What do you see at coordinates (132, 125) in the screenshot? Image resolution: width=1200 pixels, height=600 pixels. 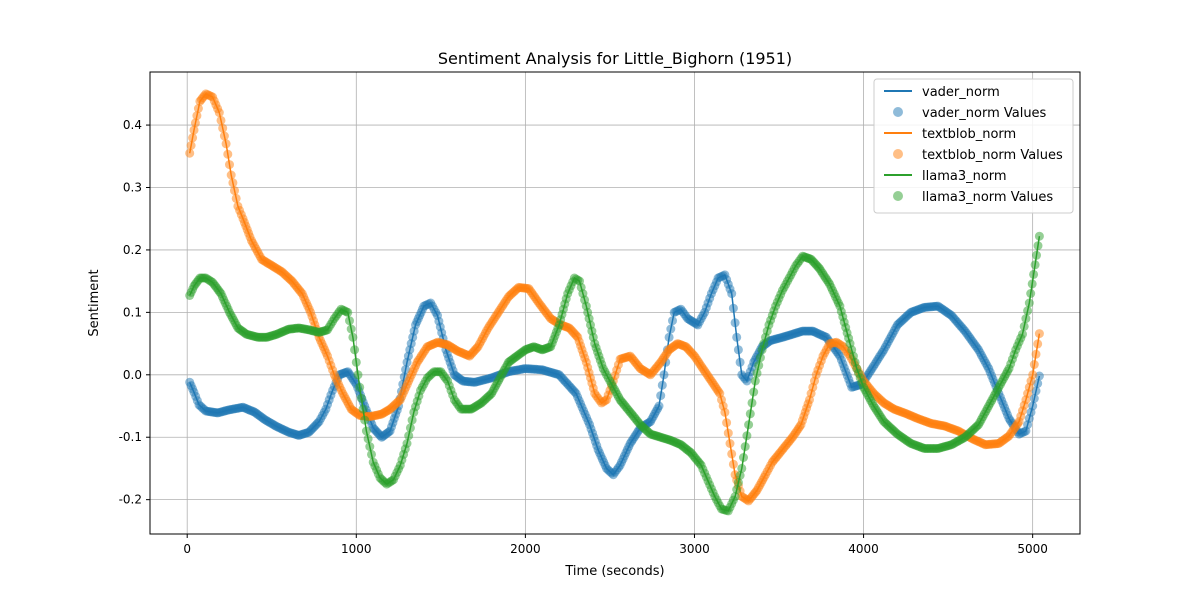 I see `y-tick-label: 0.4` at bounding box center [132, 125].